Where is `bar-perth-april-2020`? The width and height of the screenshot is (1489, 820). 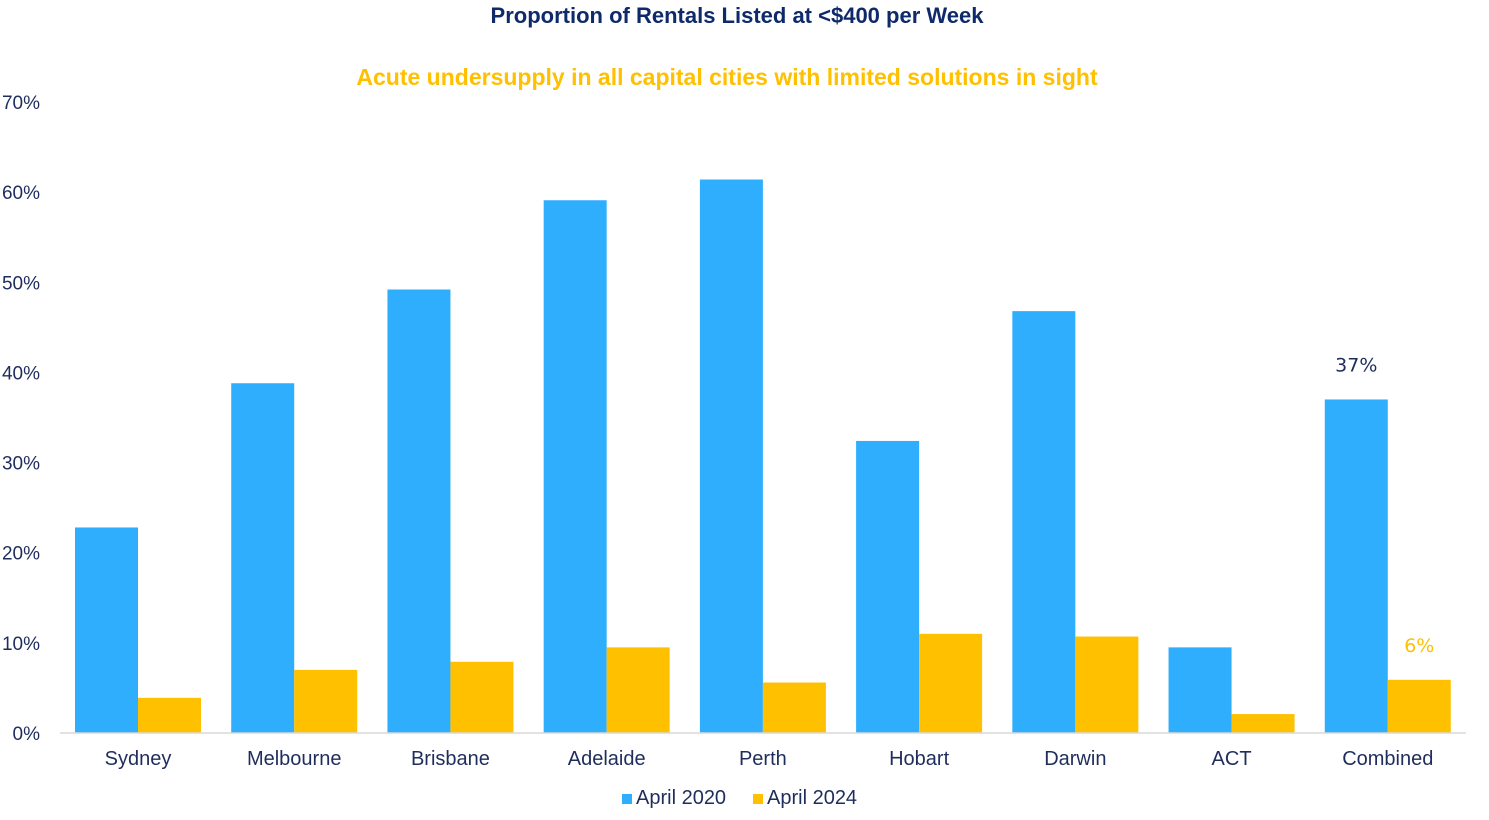 bar-perth-april-2020 is located at coordinates (731, 456).